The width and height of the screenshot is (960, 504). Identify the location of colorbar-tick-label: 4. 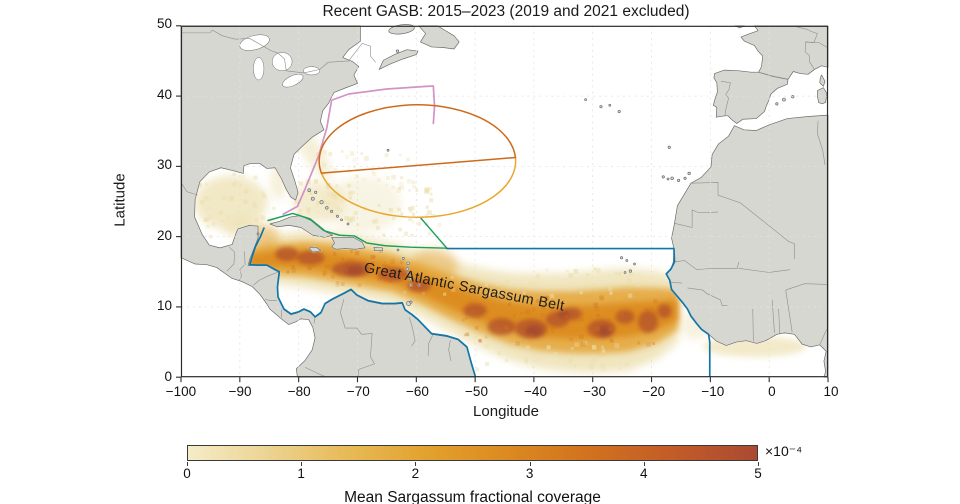
(644, 473).